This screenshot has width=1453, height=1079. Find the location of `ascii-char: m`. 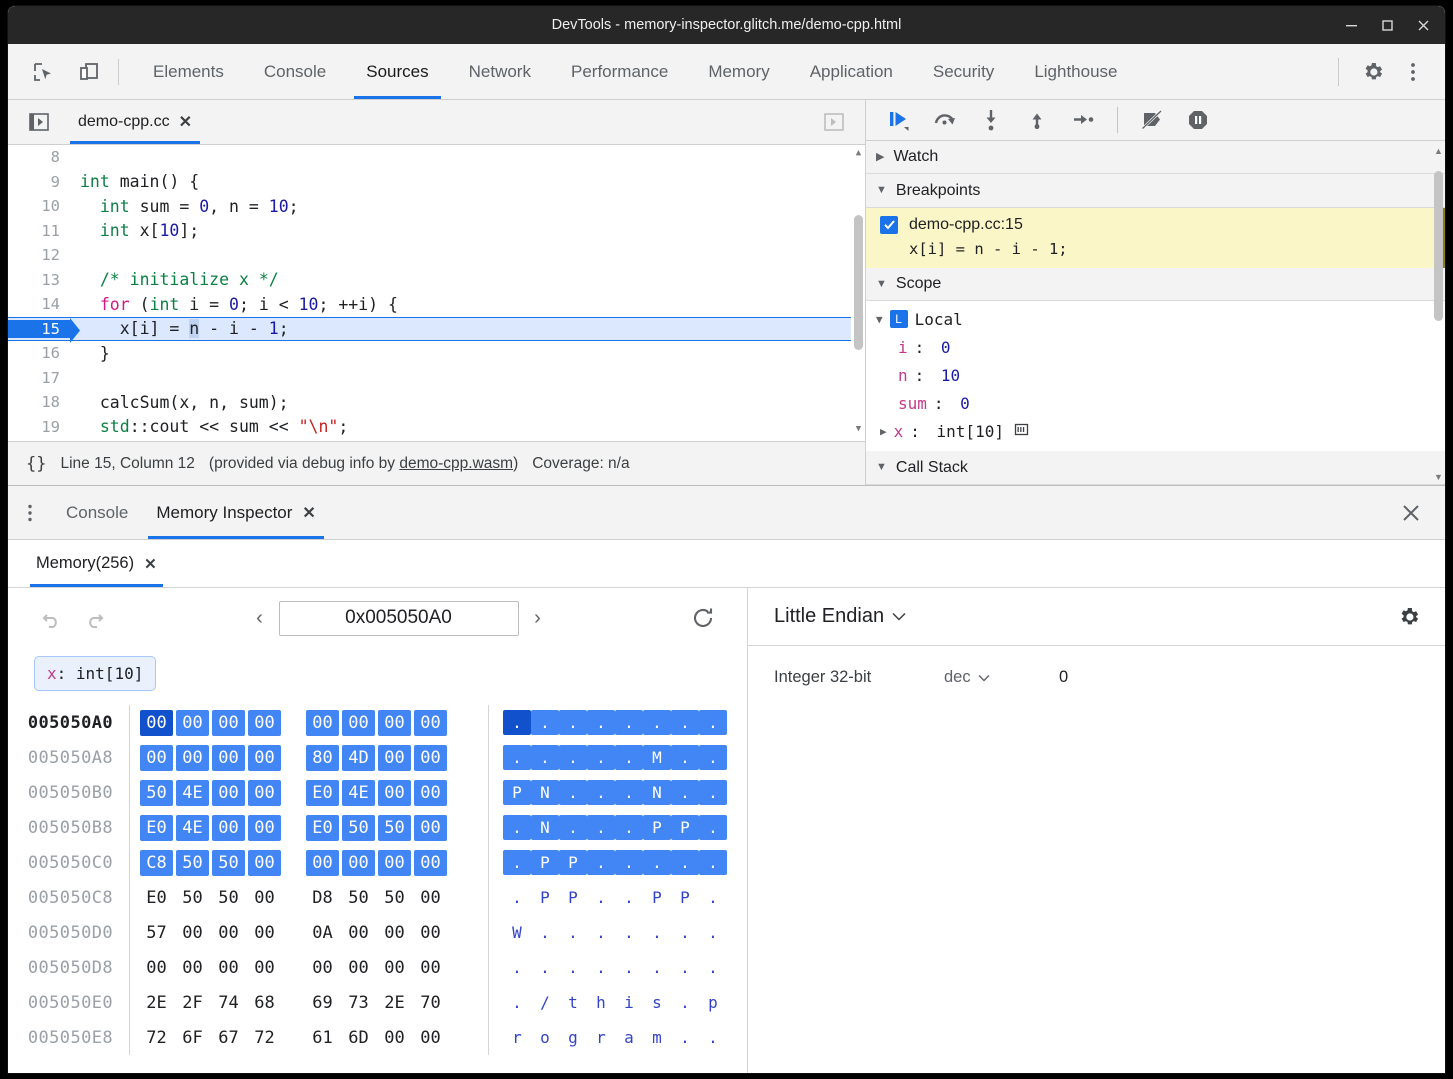

ascii-char: m is located at coordinates (657, 1037).